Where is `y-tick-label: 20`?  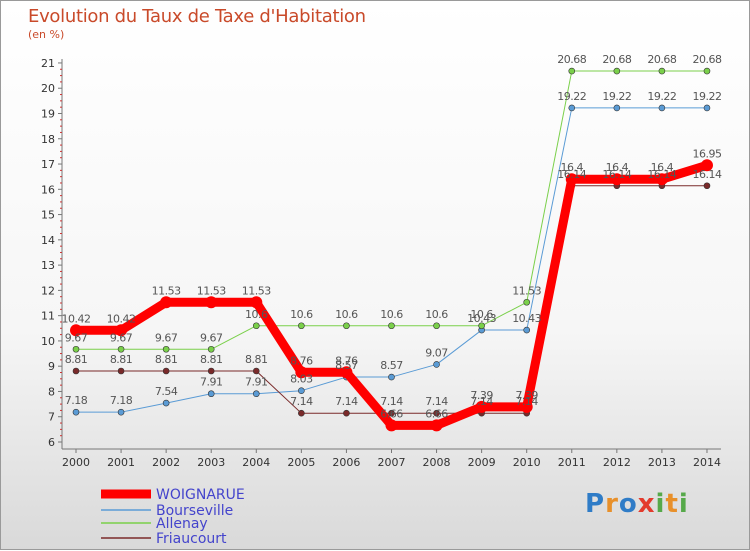
y-tick-label: 20 is located at coordinates (48, 88).